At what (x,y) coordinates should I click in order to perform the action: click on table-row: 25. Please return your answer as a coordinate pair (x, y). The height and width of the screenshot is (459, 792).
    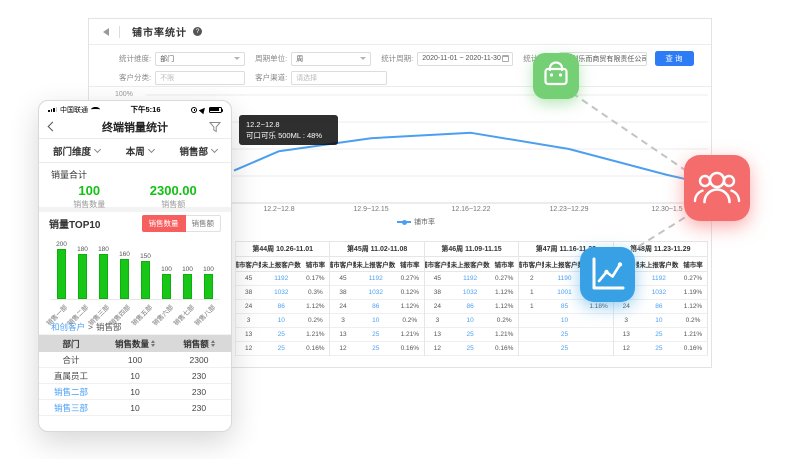
    Looking at the image, I should click on (566, 349).